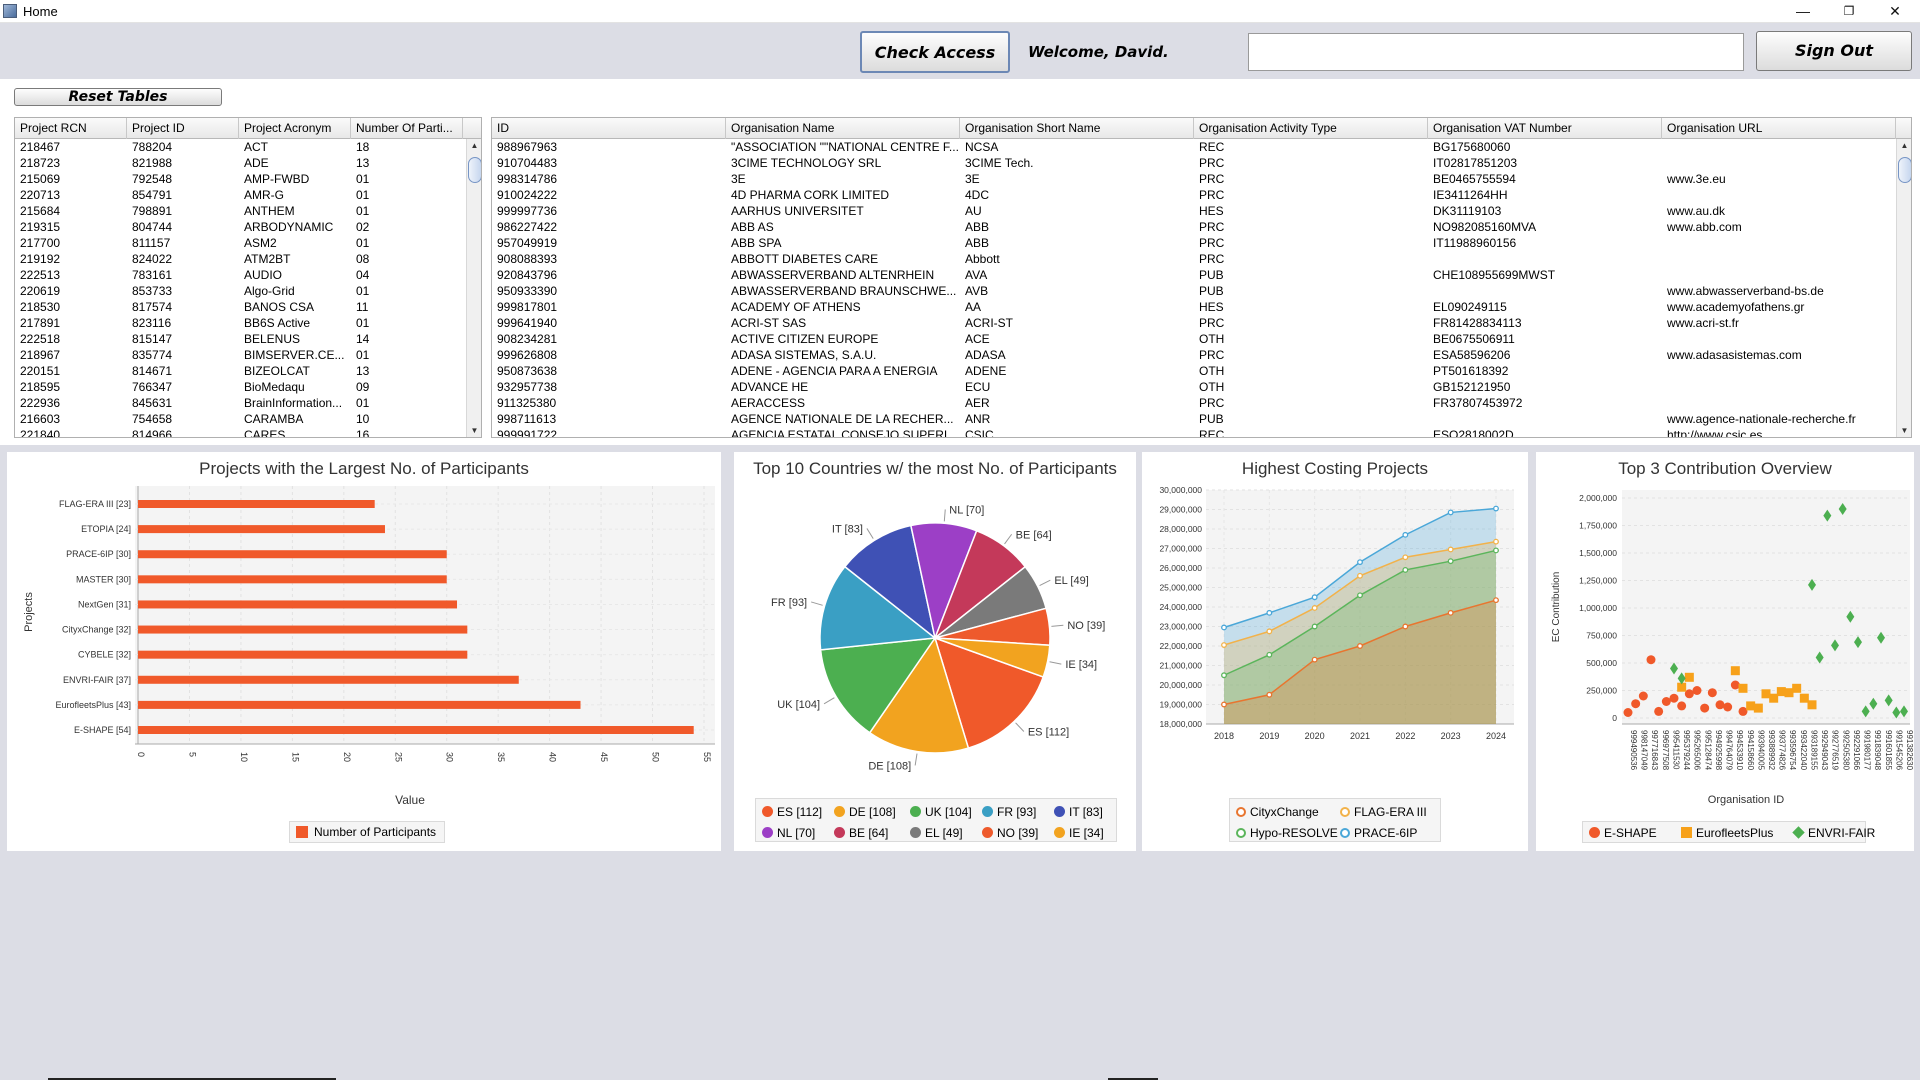  I want to click on table-cell: 792548, so click(152, 179).